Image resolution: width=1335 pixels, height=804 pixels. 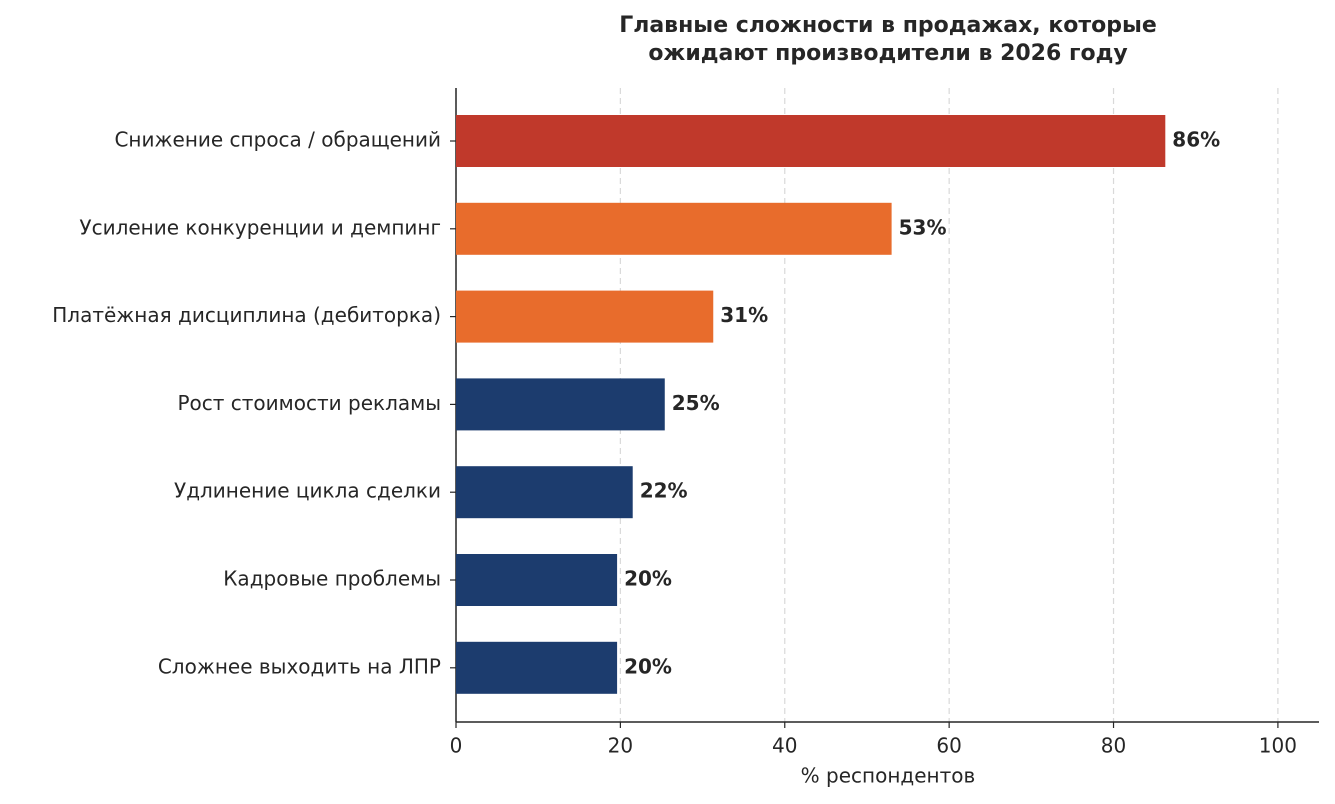 What do you see at coordinates (784, 746) in the screenshot?
I see `x-tick-label: 40` at bounding box center [784, 746].